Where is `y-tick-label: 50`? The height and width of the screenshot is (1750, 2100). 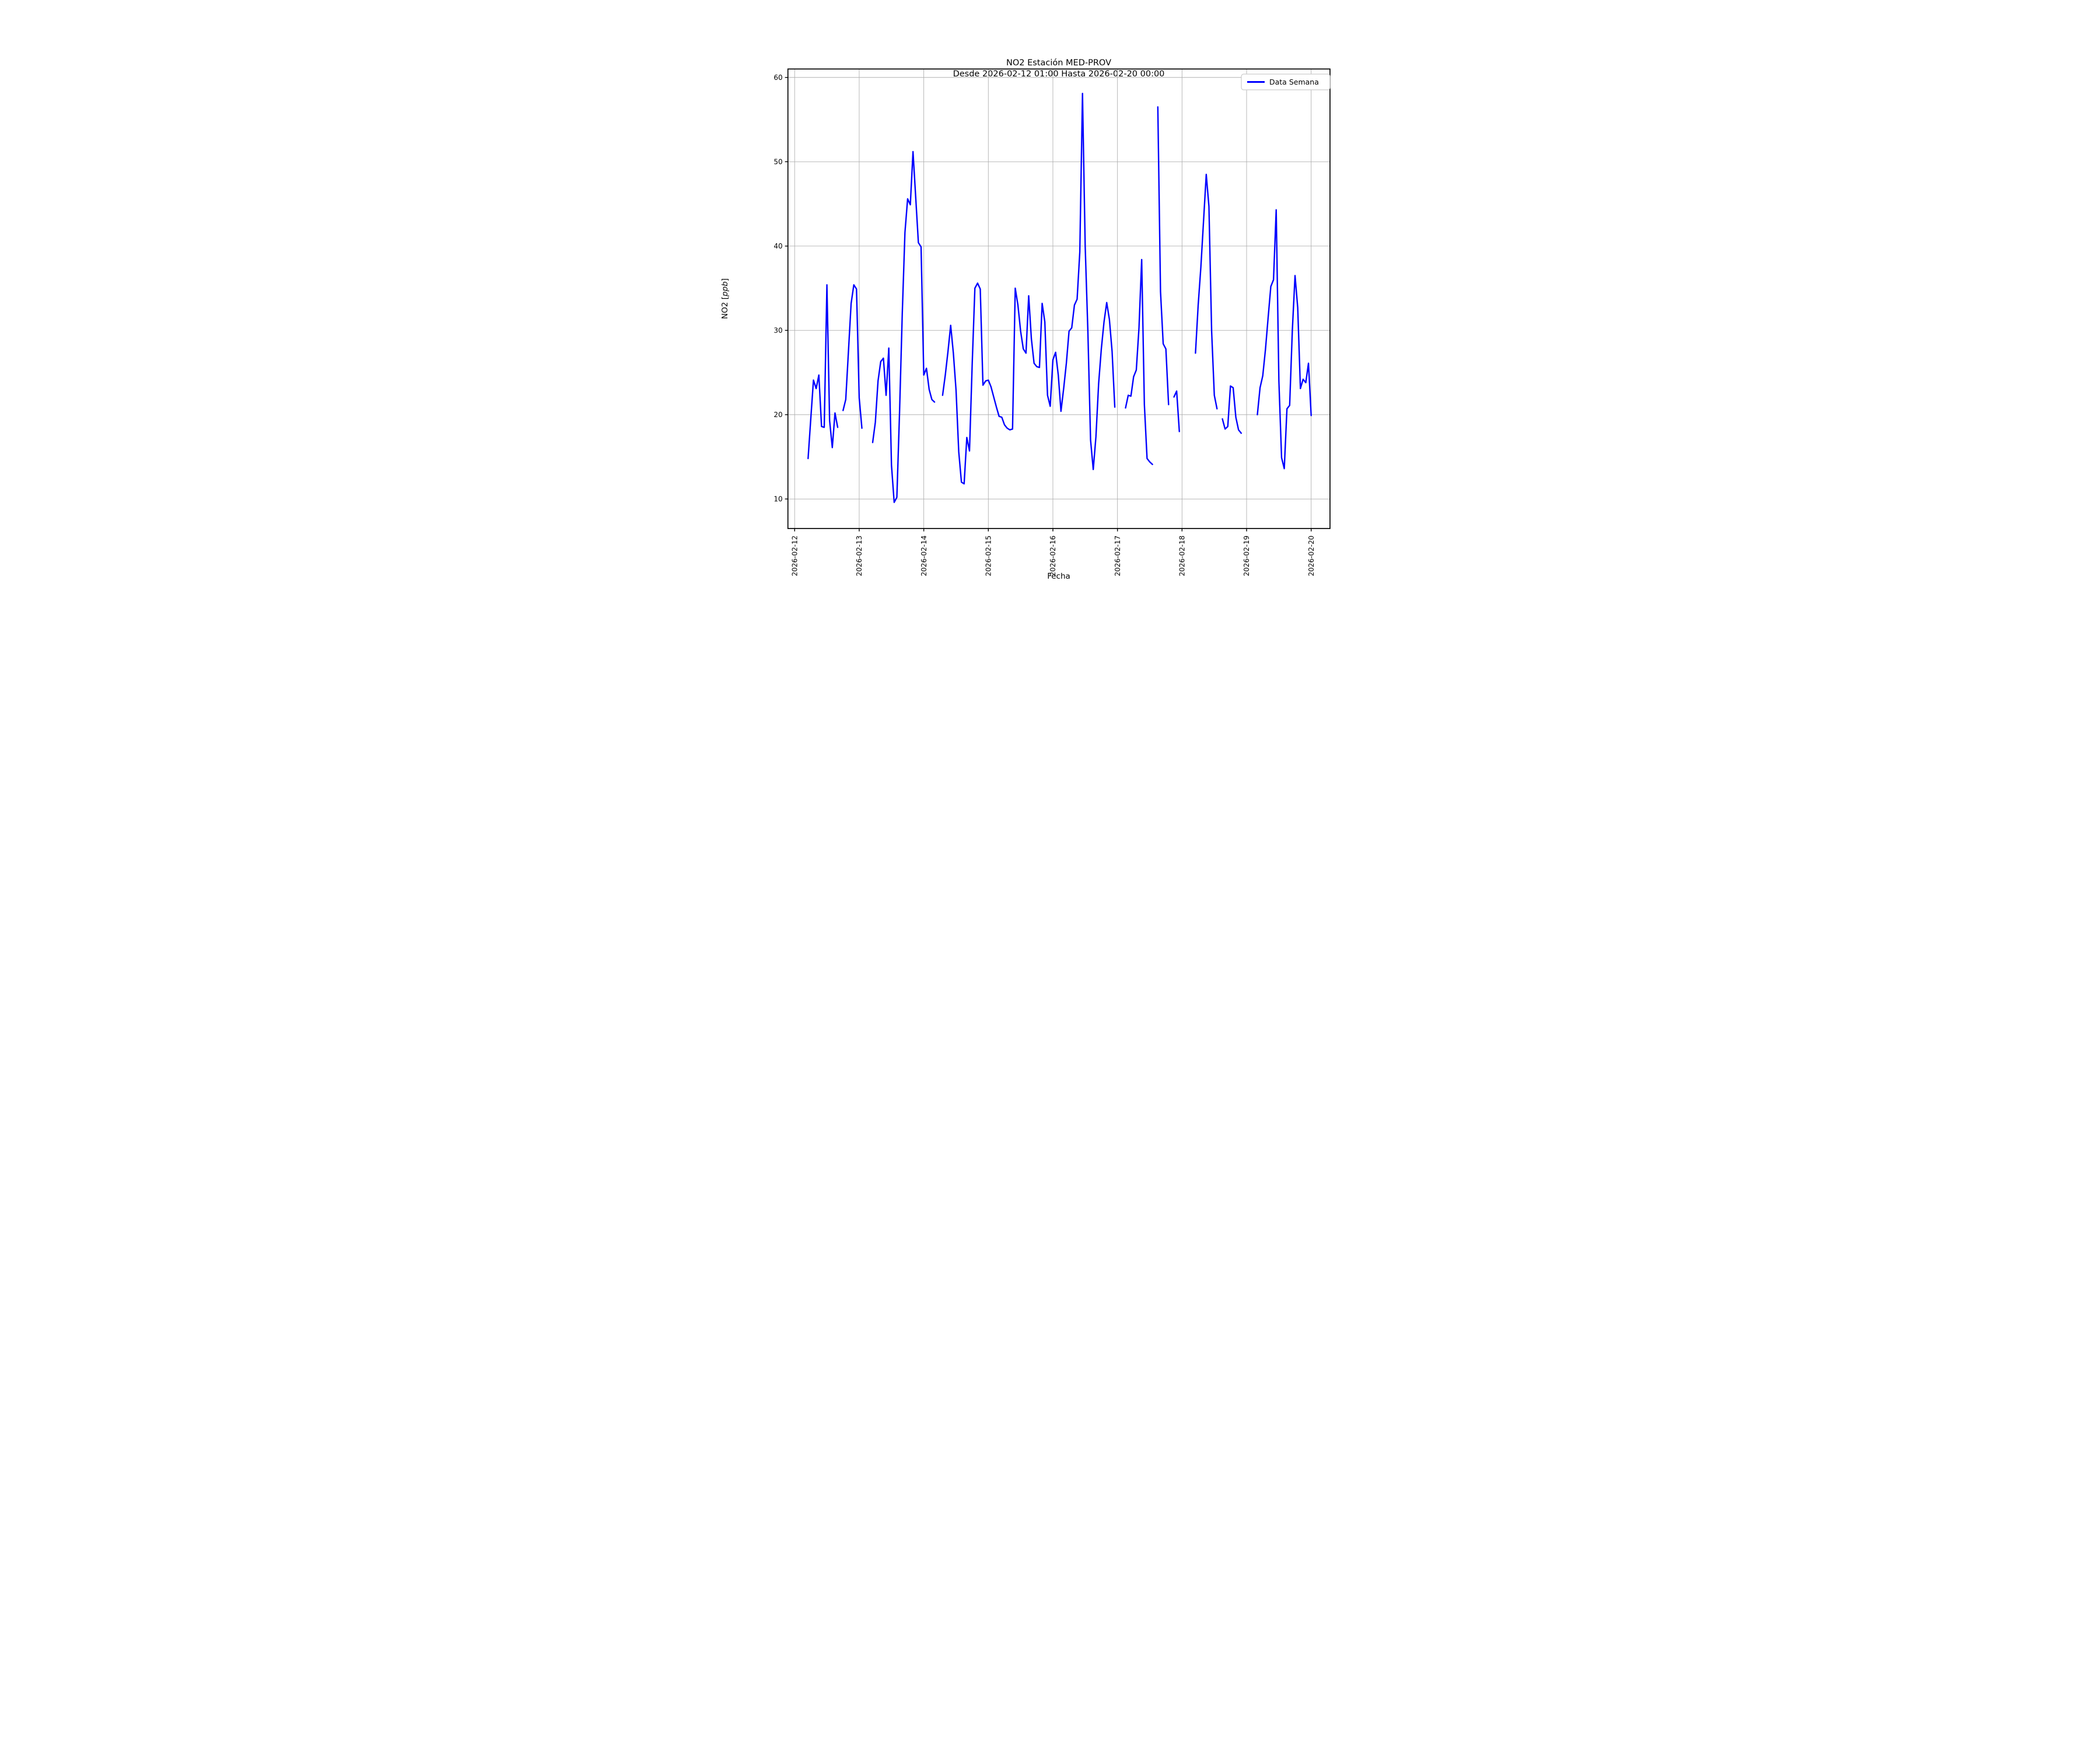 y-tick-label: 50 is located at coordinates (778, 162).